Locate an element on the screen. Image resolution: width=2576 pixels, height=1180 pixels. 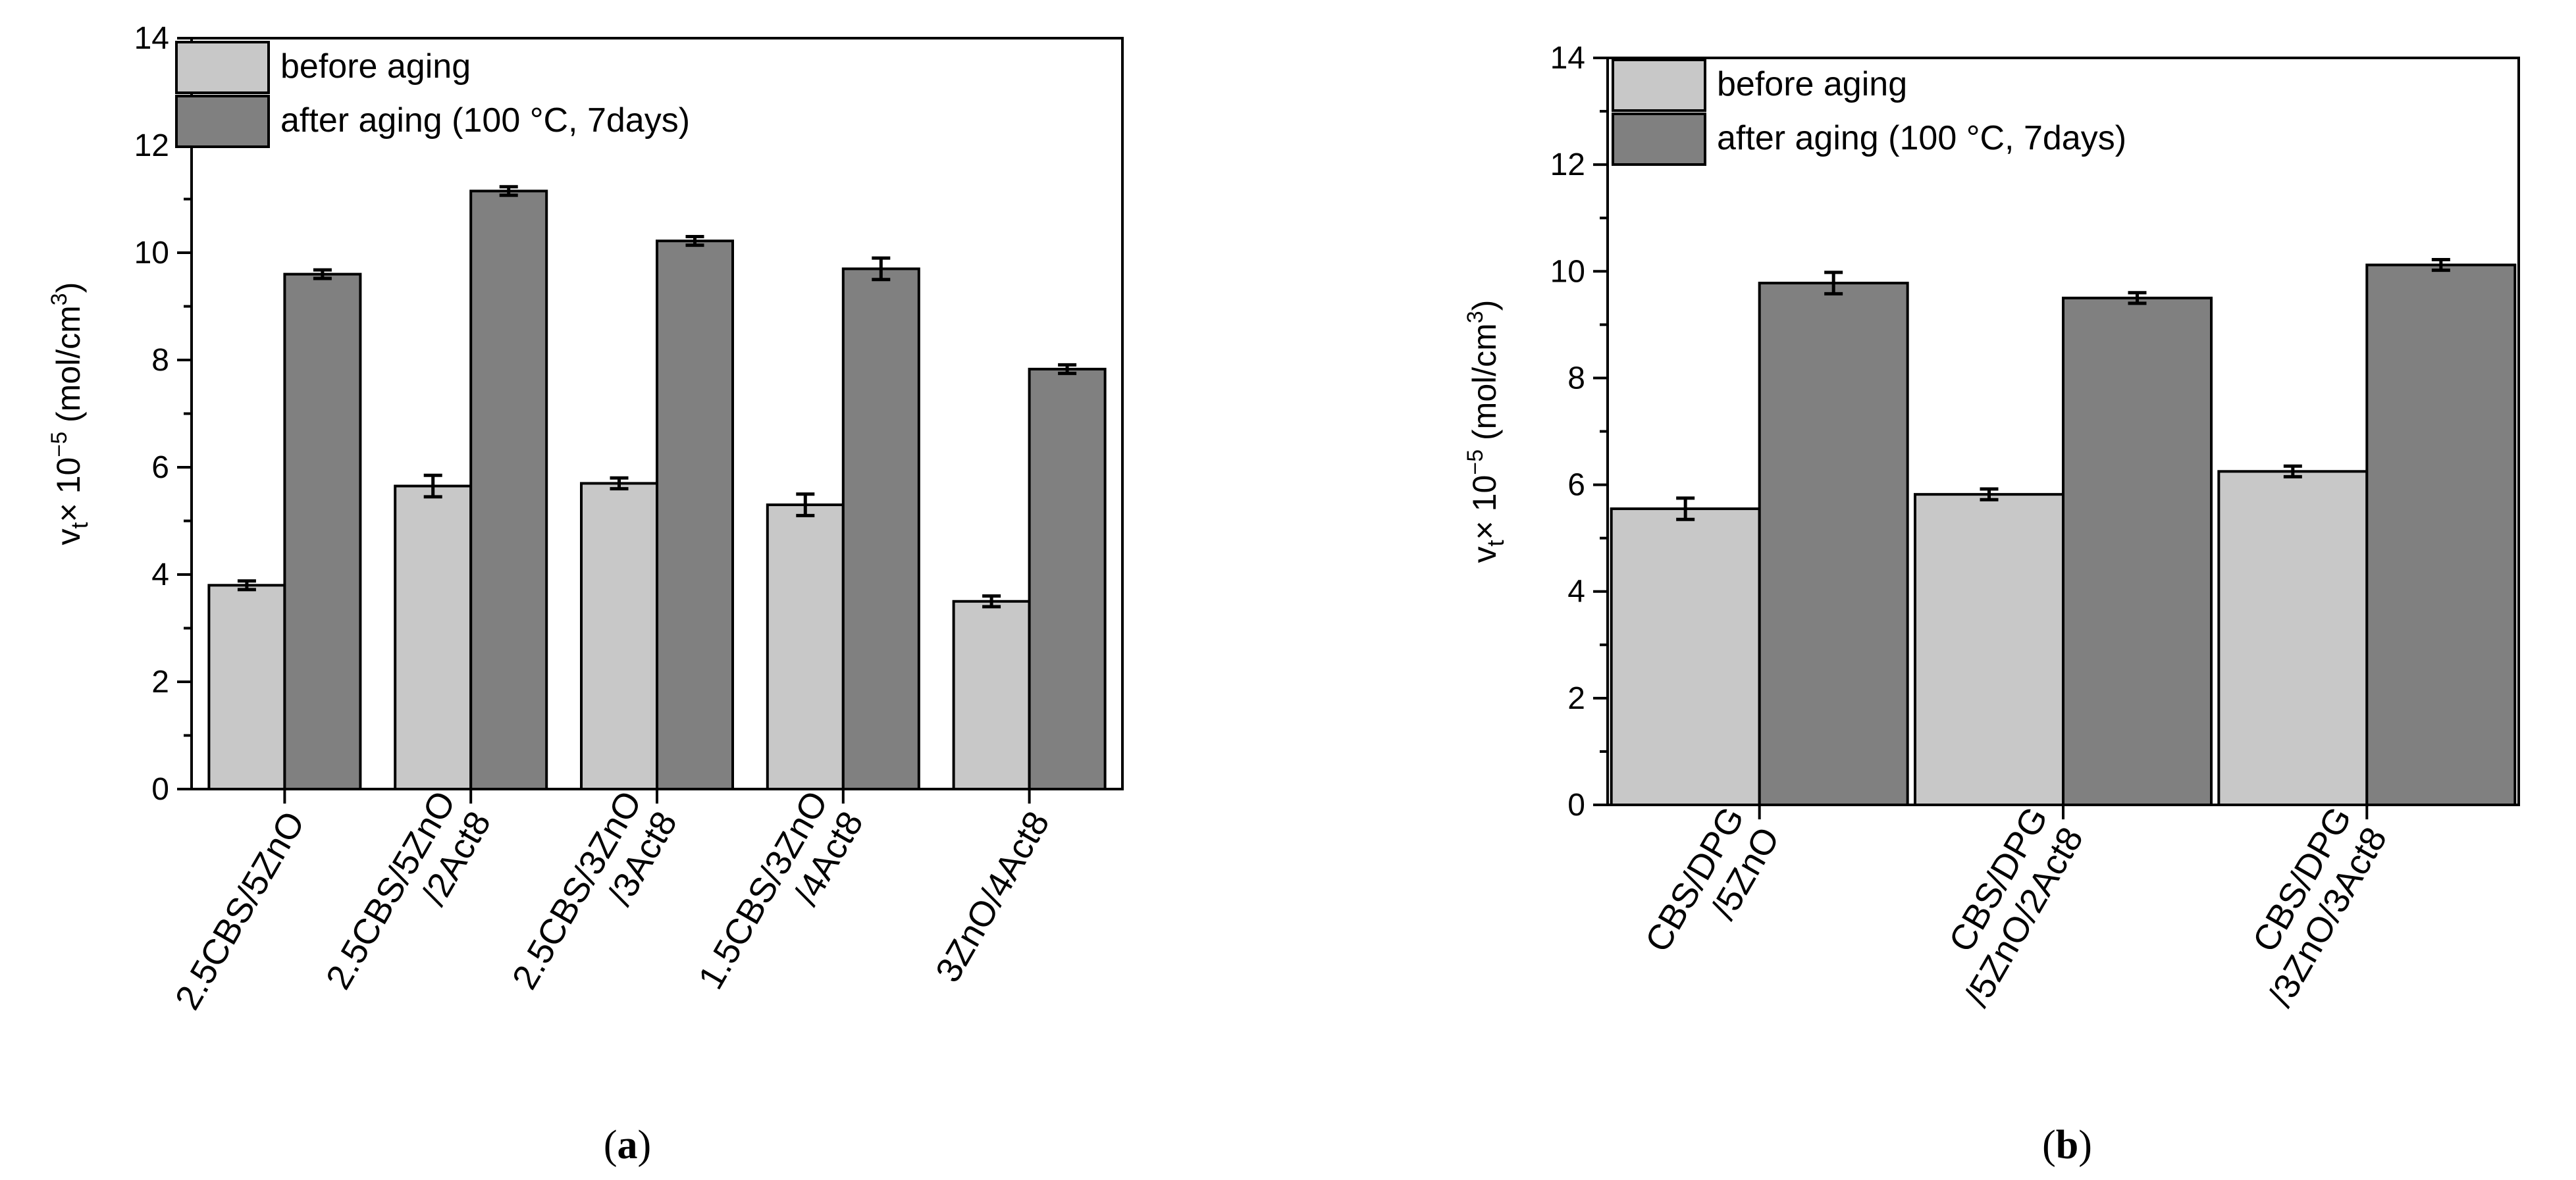
x-tick-label-1: 2.5CBS/5ZnO is located at coordinates (240, 910).